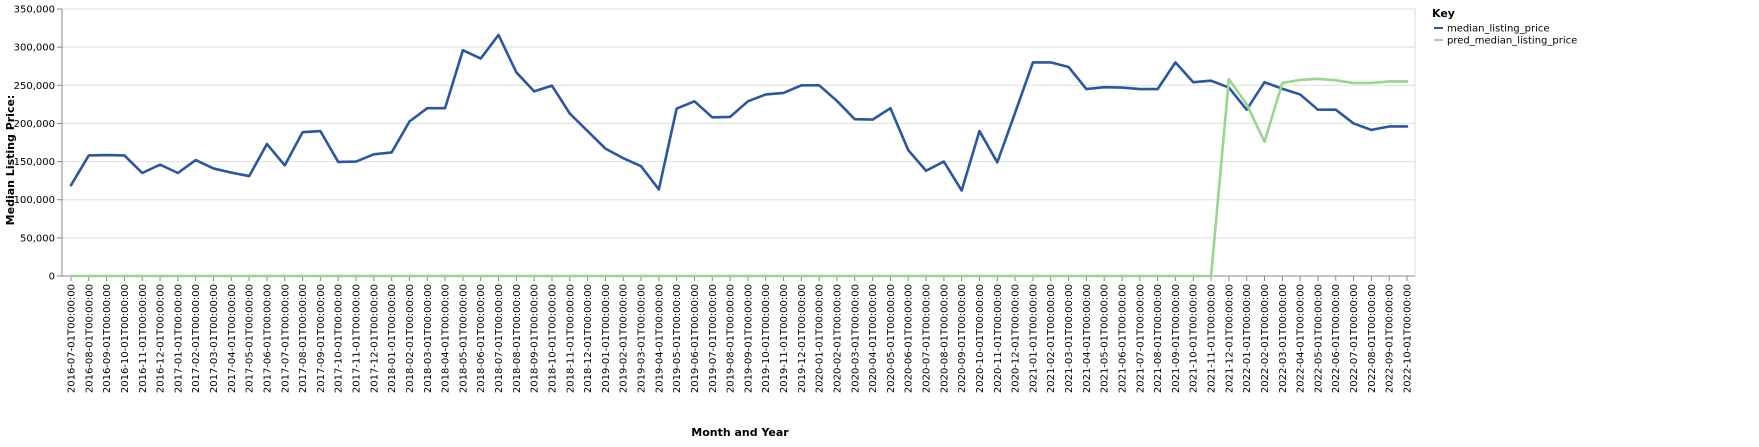 The image size is (1759, 447). Describe the element at coordinates (1194, 338) in the screenshot. I see `x-tick-label: 2021-10-01T00:00:00` at that location.